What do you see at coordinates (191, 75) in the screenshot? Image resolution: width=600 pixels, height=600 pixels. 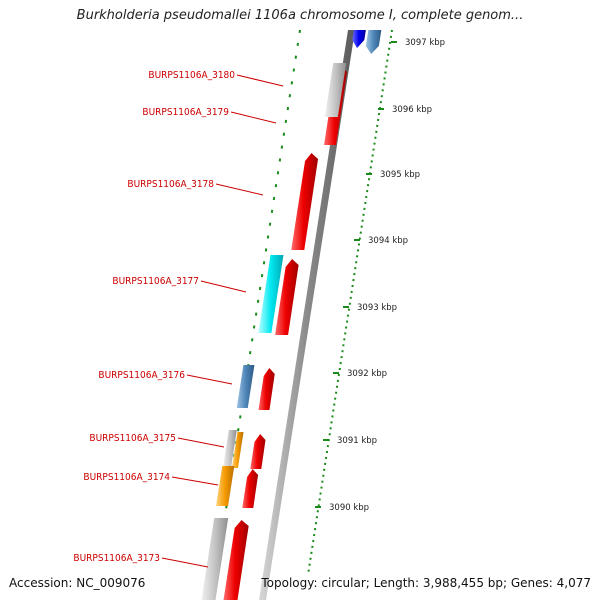 I see `gene-label: BURPS1106A_3180` at bounding box center [191, 75].